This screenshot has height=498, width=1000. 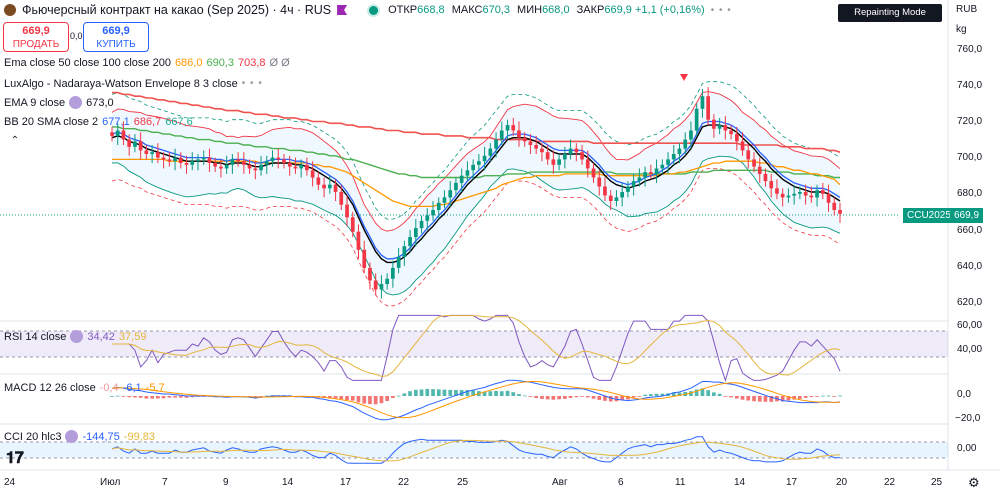 What do you see at coordinates (961, 29) in the screenshot?
I see `unit-label: kg` at bounding box center [961, 29].